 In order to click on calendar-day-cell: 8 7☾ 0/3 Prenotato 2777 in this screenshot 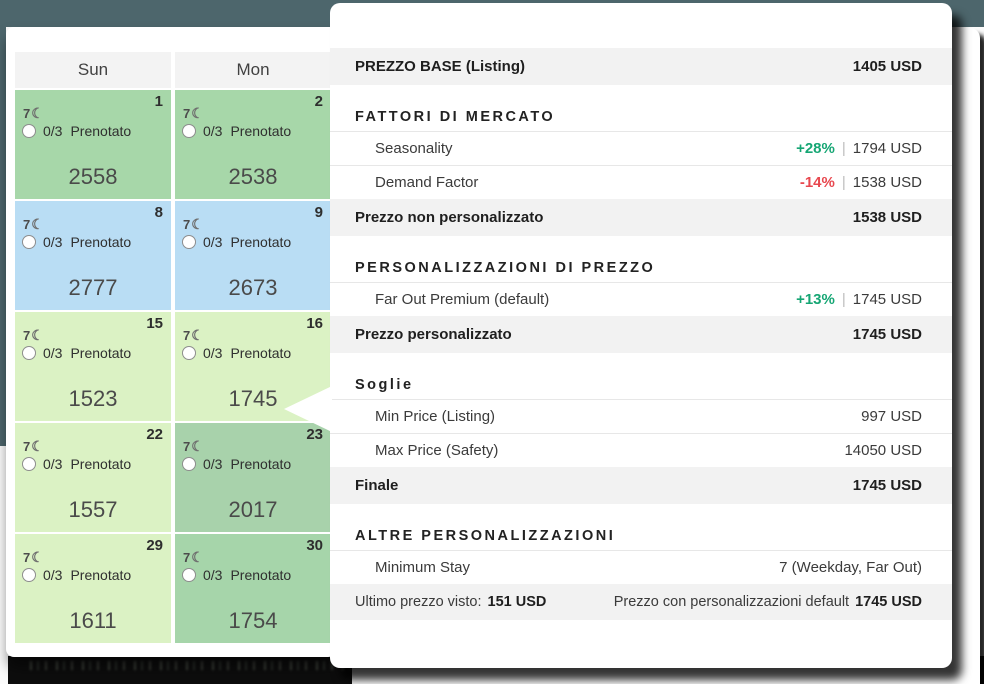, I will do `click(93, 255)`.